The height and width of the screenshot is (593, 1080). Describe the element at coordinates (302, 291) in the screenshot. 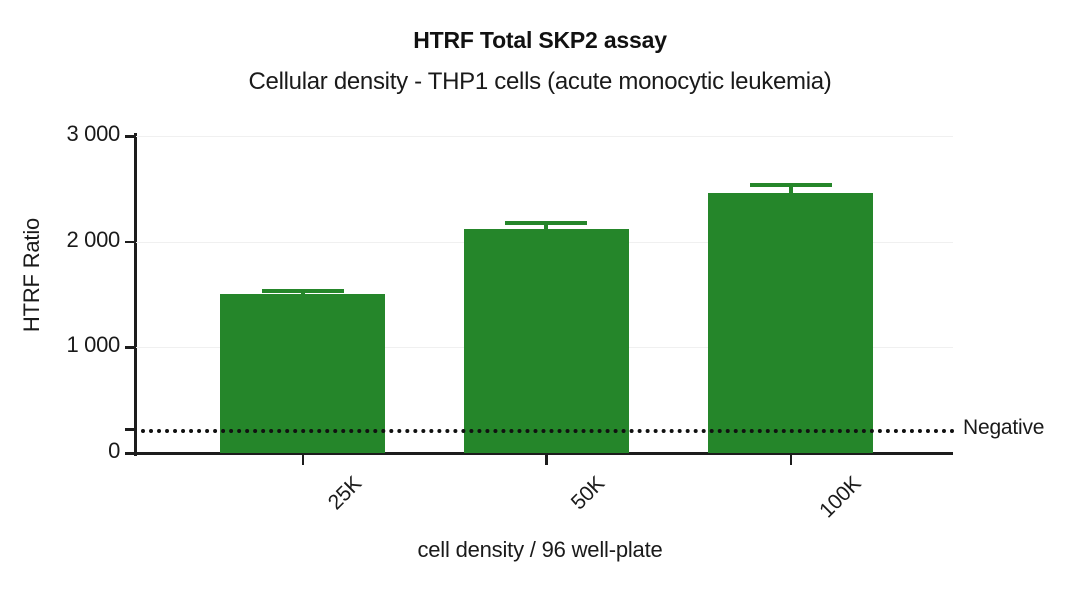

I see `error-bar-cap-25K` at that location.